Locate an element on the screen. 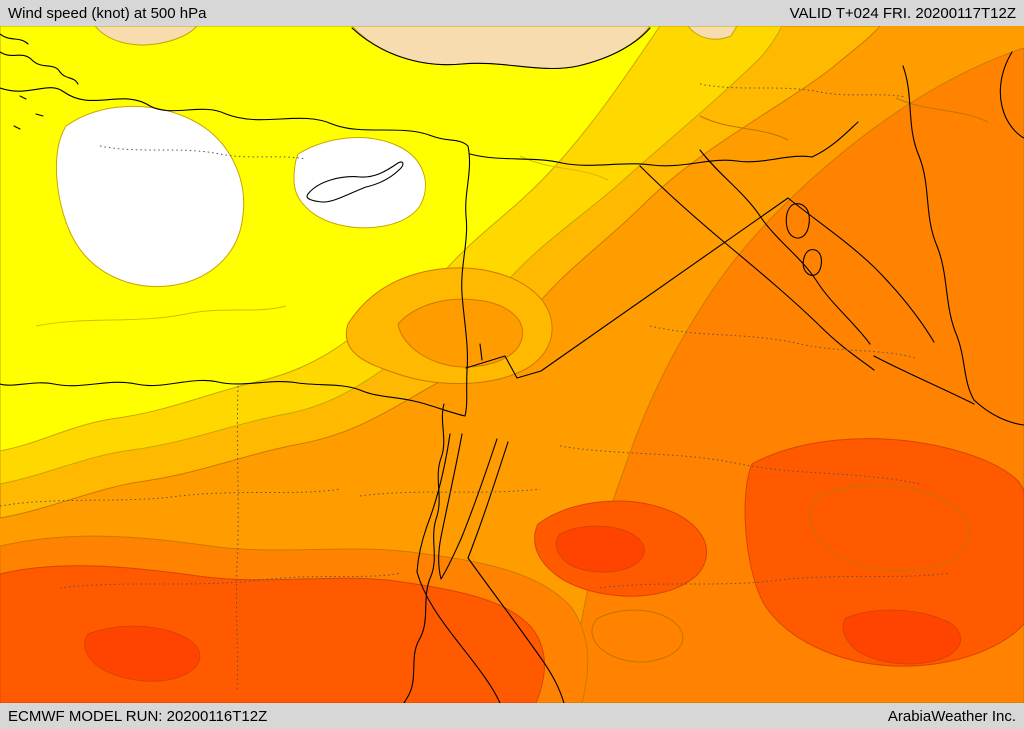  fill-deep-red-core-west is located at coordinates (142, 653).